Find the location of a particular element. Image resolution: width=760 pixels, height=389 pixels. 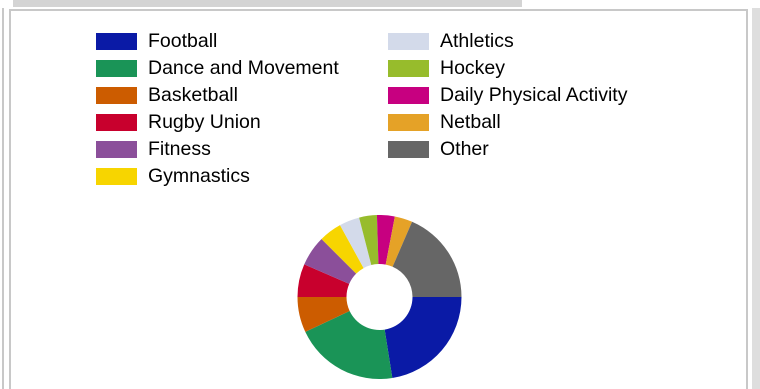

donut-slice-gymnastics is located at coordinates (342, 249).